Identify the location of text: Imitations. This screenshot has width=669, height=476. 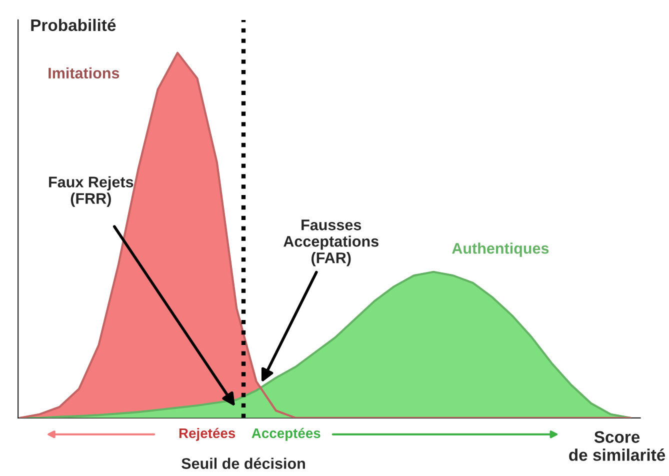
(84, 73).